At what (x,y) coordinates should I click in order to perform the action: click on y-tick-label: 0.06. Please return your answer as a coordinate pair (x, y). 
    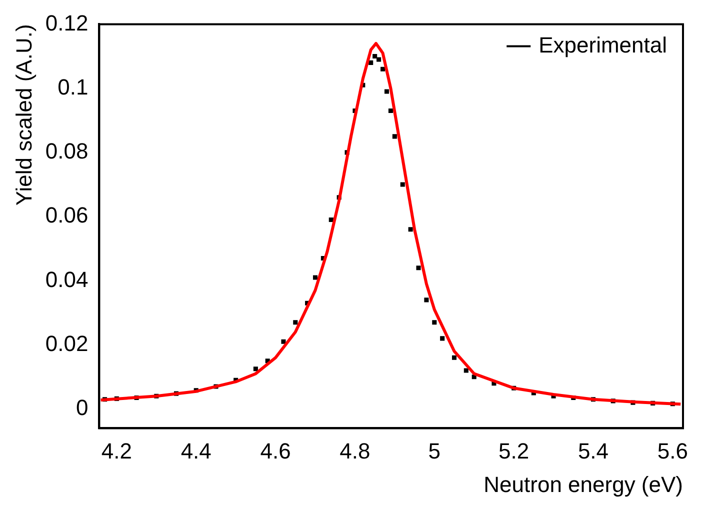
    Looking at the image, I should click on (66, 215).